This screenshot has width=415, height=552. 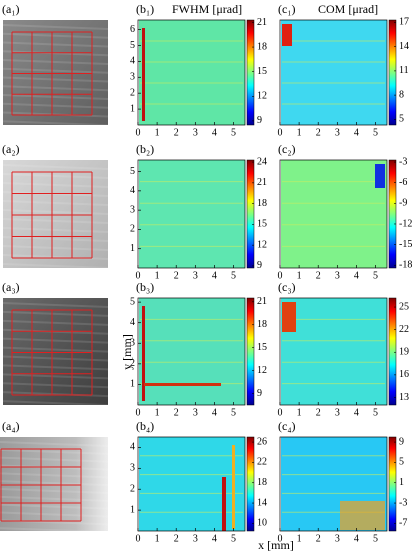 What do you see at coordinates (404, 329) in the screenshot?
I see `colorbar-tick-label: 22` at bounding box center [404, 329].